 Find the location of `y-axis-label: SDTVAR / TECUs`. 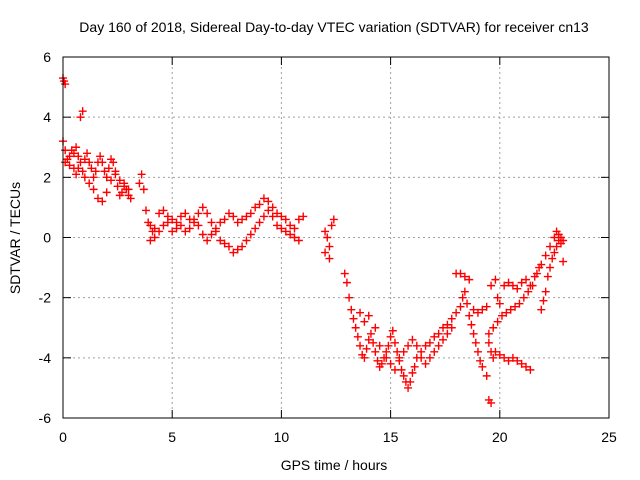

y-axis-label: SDTVAR / TECUs is located at coordinates (15, 238).